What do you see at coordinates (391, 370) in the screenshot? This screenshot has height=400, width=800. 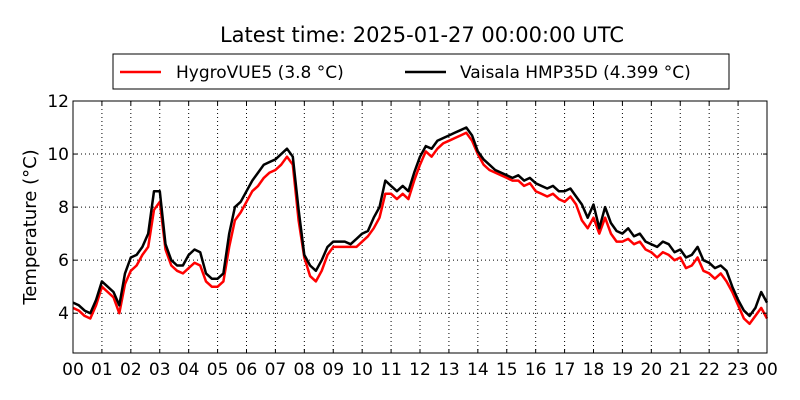 I see `x-tick-label: 11` at bounding box center [391, 370].